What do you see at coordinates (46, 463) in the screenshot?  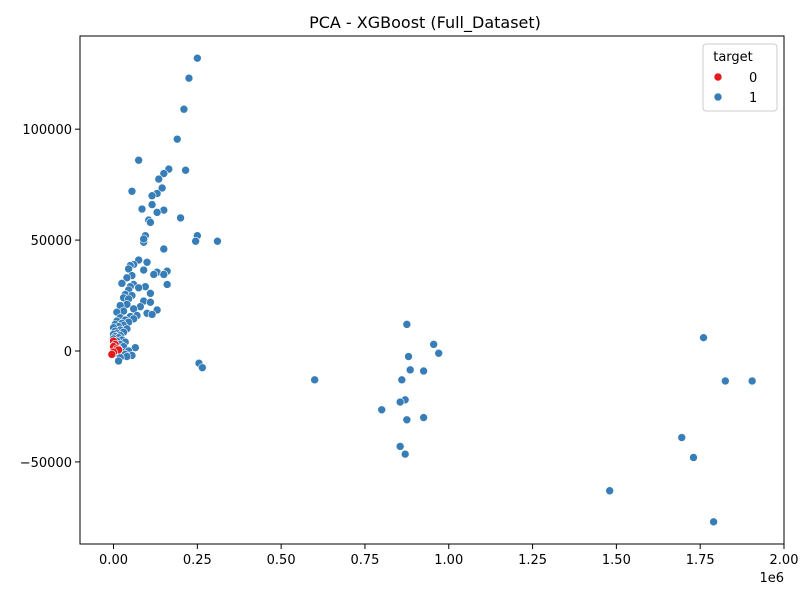 I see `y-tick-label: −50000` at bounding box center [46, 463].